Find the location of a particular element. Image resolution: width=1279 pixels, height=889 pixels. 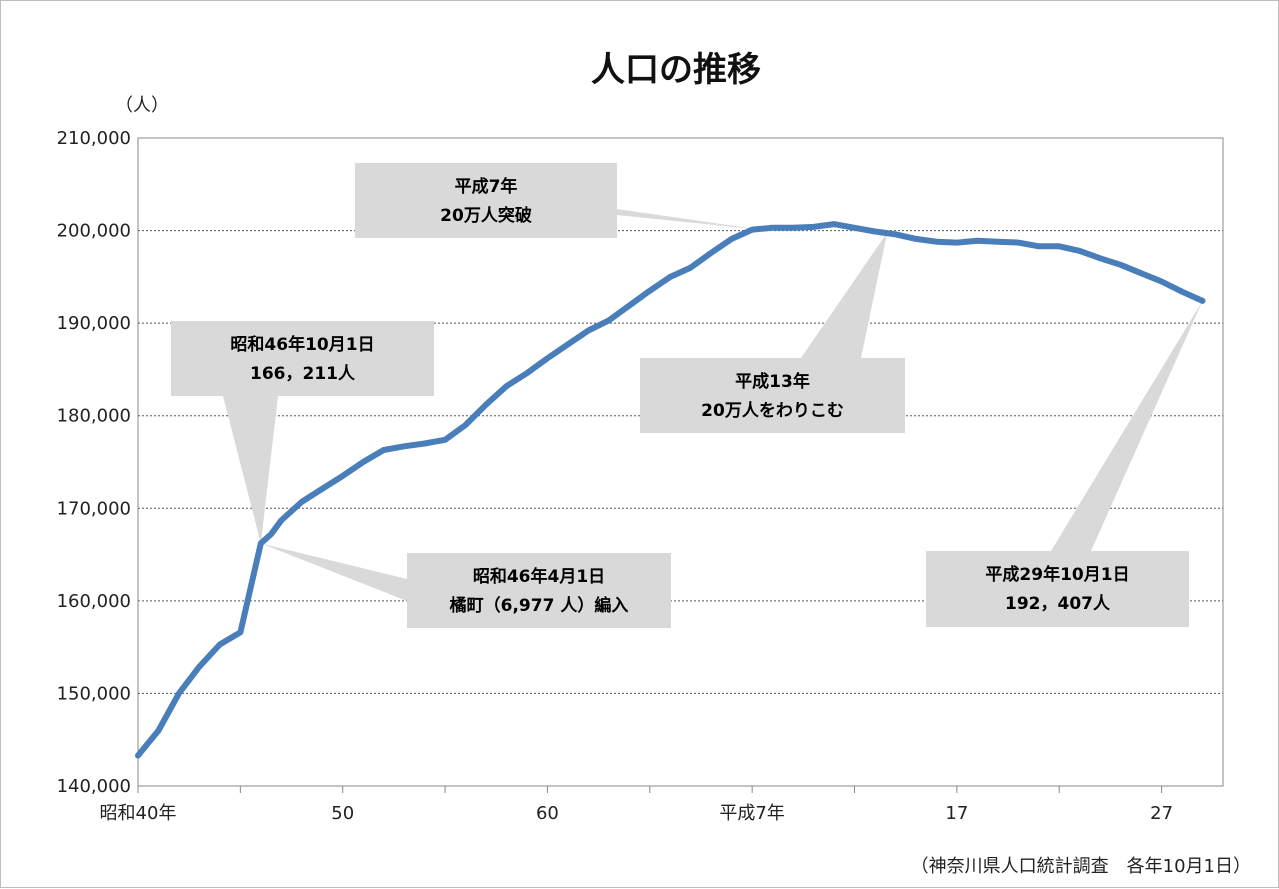

chart-title: 人口の推移 is located at coordinates (676, 70).